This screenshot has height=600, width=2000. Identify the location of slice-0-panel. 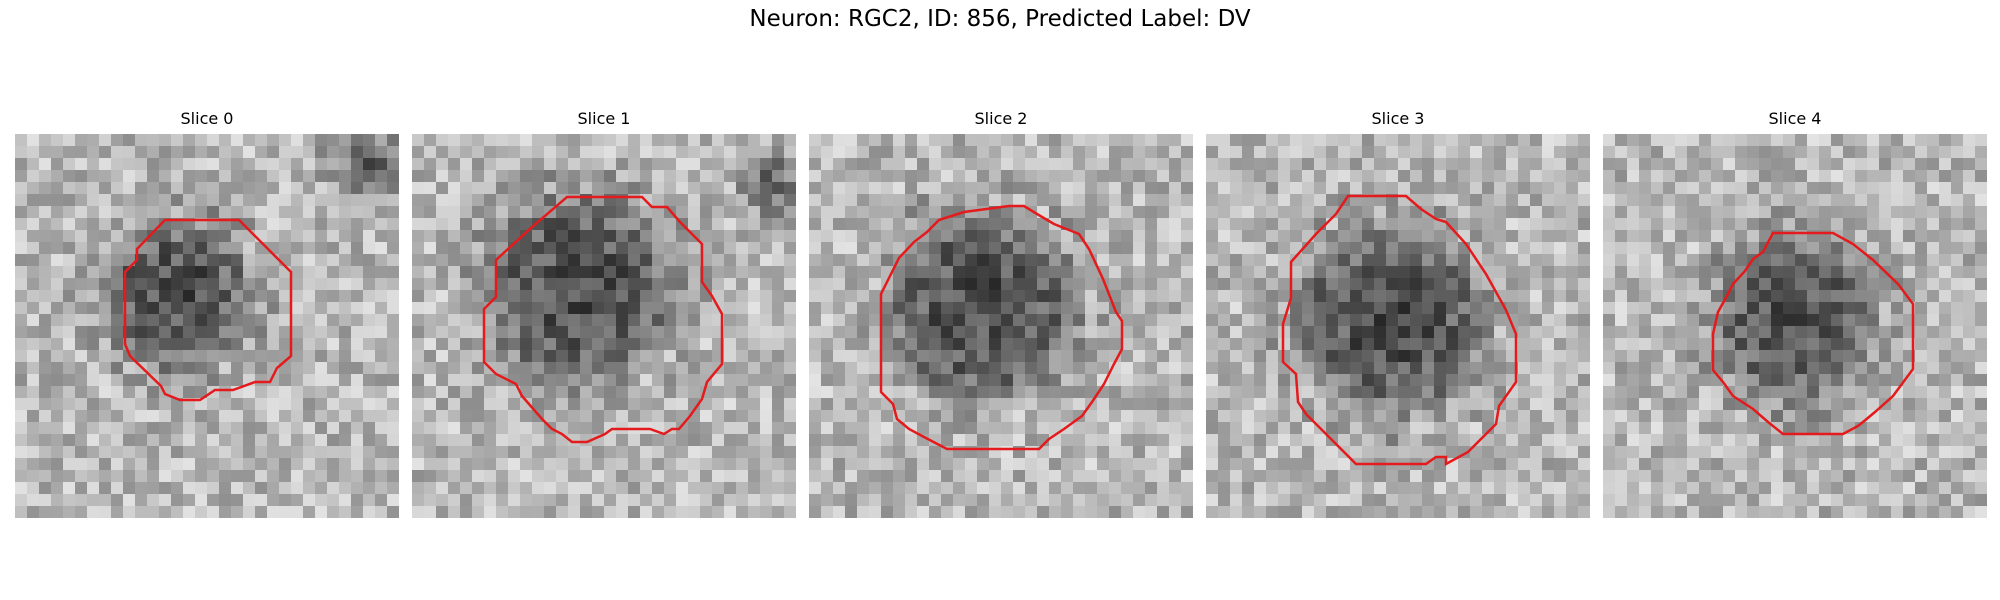
(207, 326).